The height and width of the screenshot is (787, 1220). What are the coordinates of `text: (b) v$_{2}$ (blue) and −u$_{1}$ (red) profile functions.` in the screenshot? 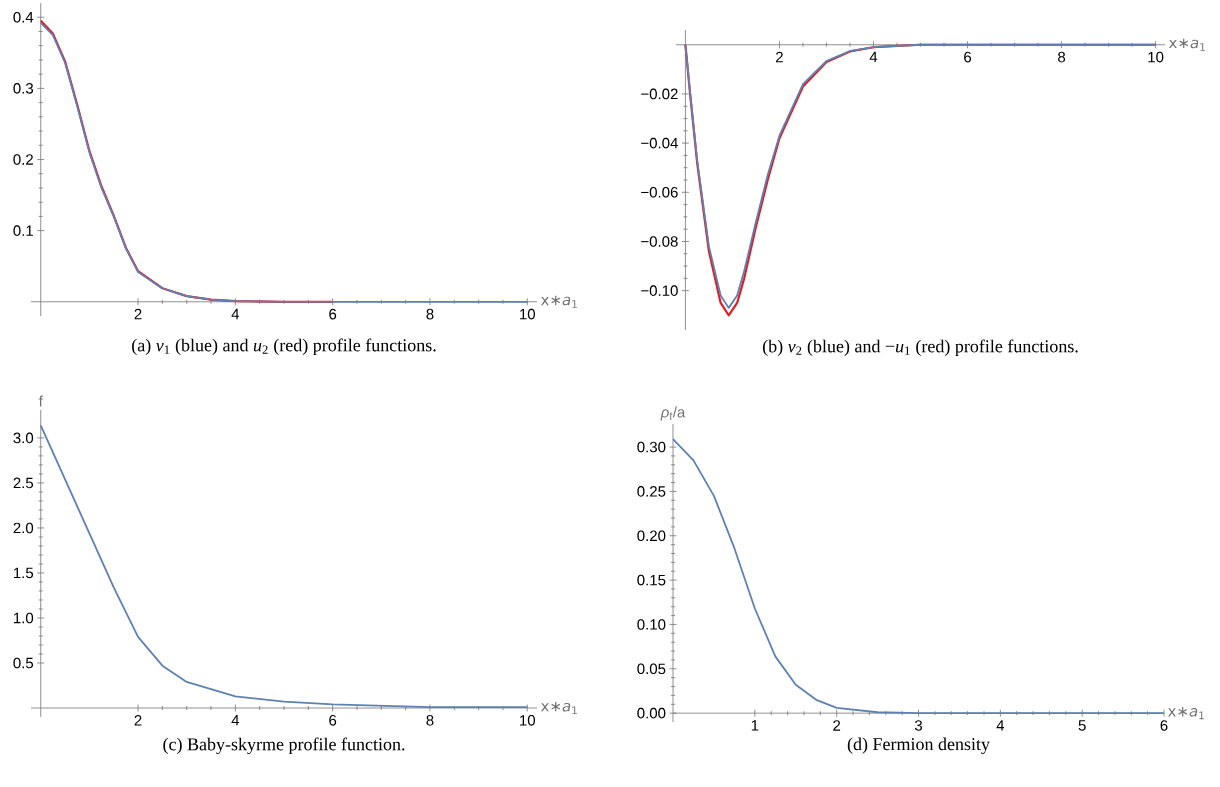 It's located at (920, 348).